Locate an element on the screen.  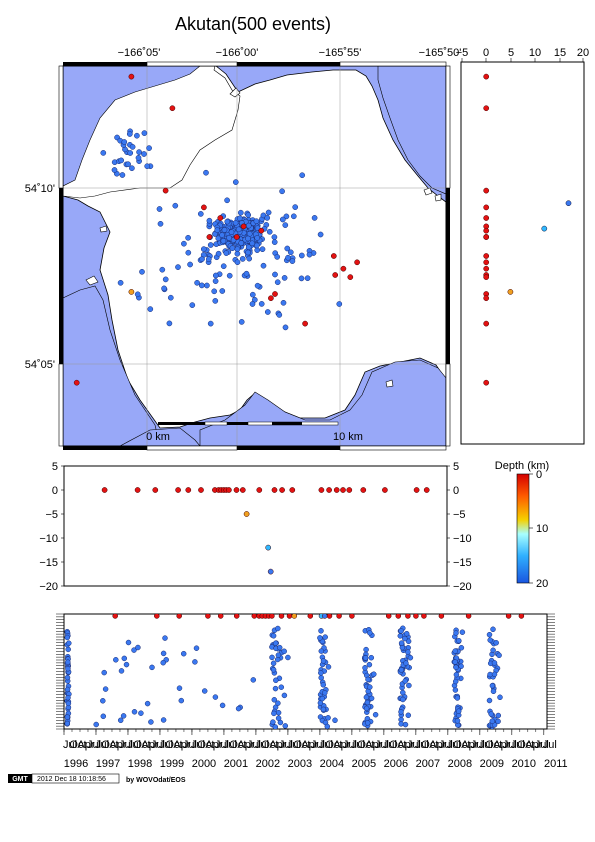
depth-axis-tick: 5 is located at coordinates (55, 467).